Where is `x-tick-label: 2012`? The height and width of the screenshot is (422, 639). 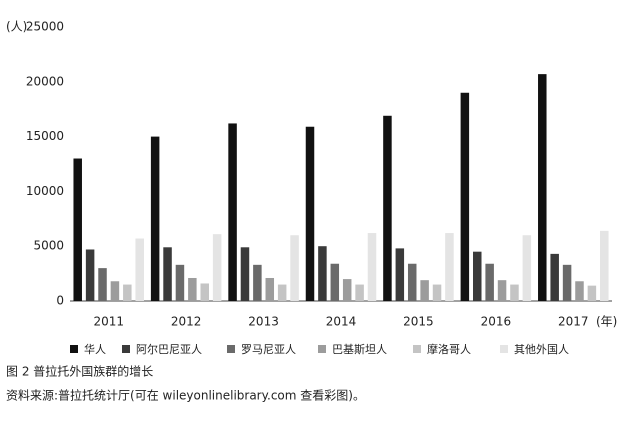 x-tick-label: 2012 is located at coordinates (186, 322).